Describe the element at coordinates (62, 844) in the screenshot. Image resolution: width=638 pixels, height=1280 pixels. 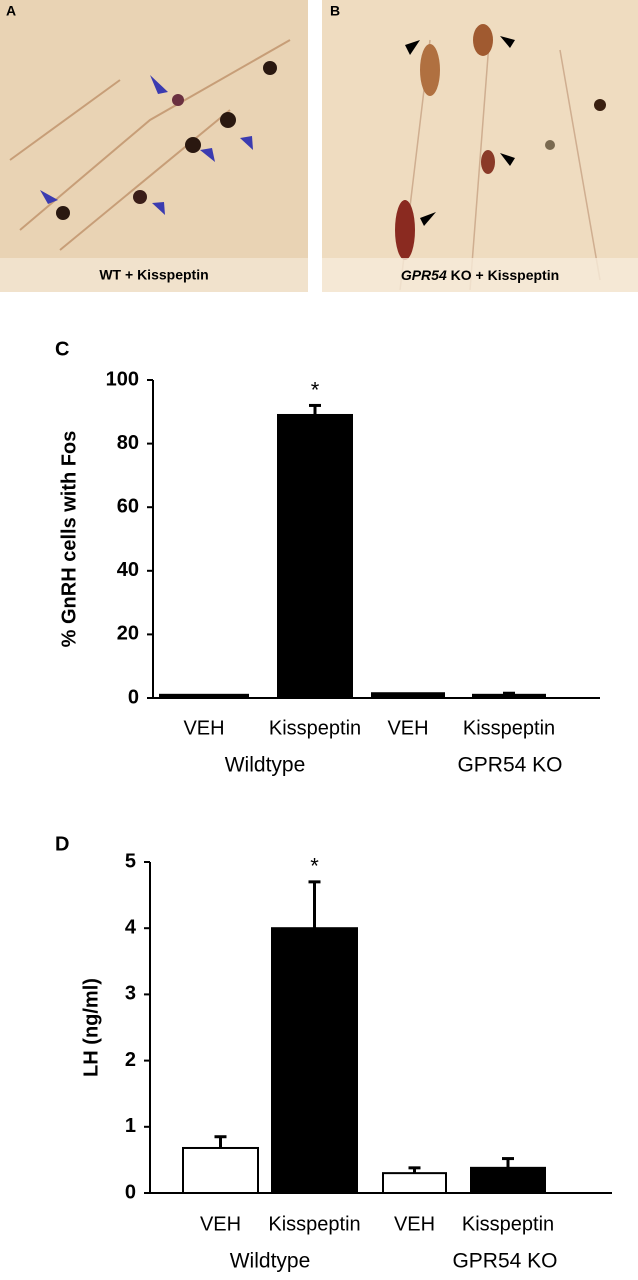
I see `panel-label: D` at that location.